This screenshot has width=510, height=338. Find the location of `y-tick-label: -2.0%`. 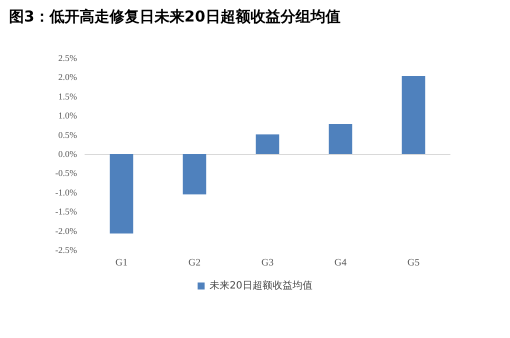

y-tick-label: -2.0% is located at coordinates (66, 231).